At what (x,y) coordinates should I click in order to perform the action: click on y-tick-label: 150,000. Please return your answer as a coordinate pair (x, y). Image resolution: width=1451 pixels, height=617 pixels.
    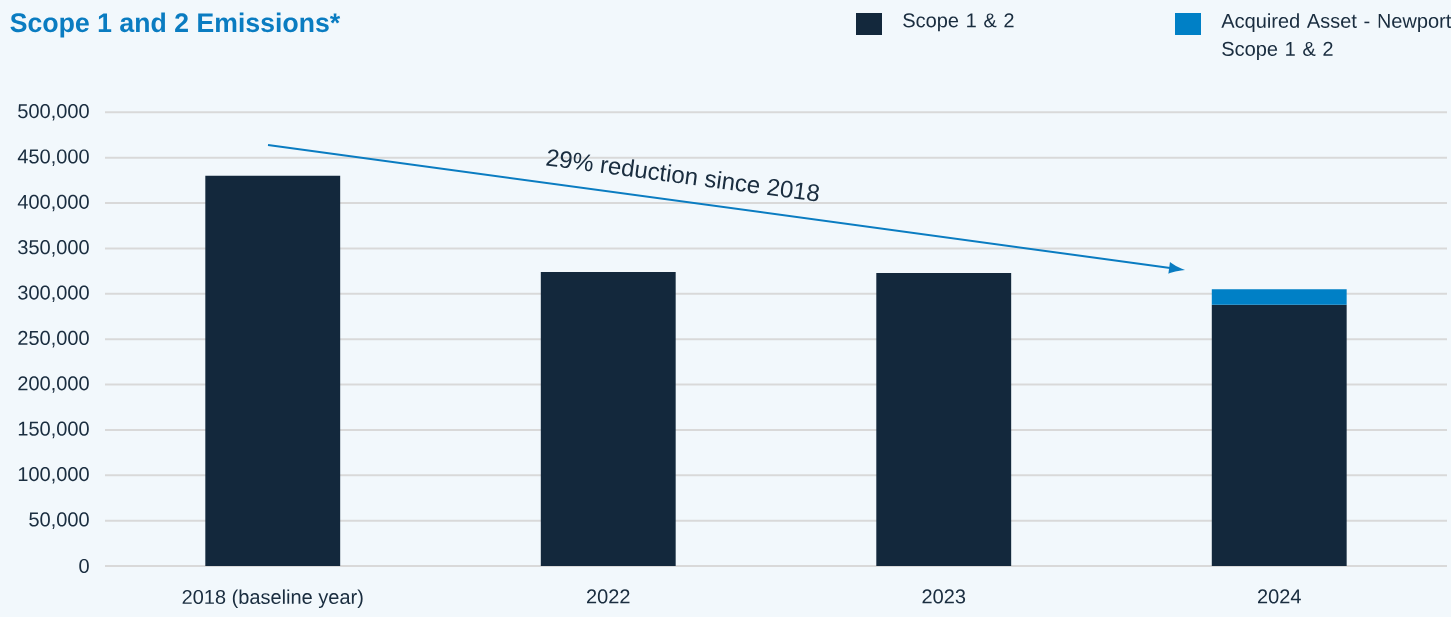
    Looking at the image, I should click on (53, 430).